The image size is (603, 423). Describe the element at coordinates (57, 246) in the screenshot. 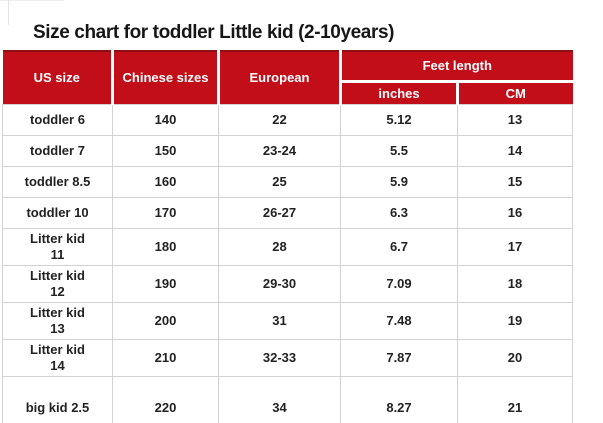

I see `cell-us-size: Litter kid 11` at that location.